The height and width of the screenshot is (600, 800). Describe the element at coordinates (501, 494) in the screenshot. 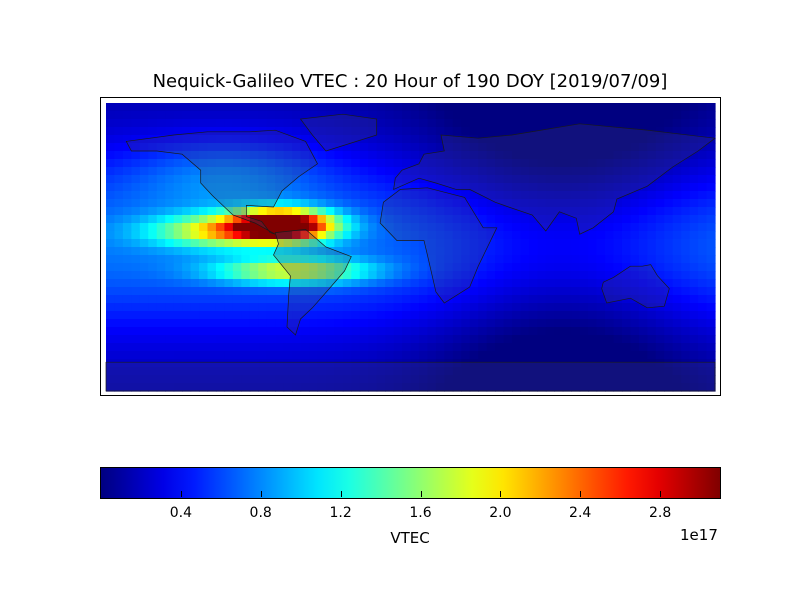

I see `colorbar-tick-mark` at that location.